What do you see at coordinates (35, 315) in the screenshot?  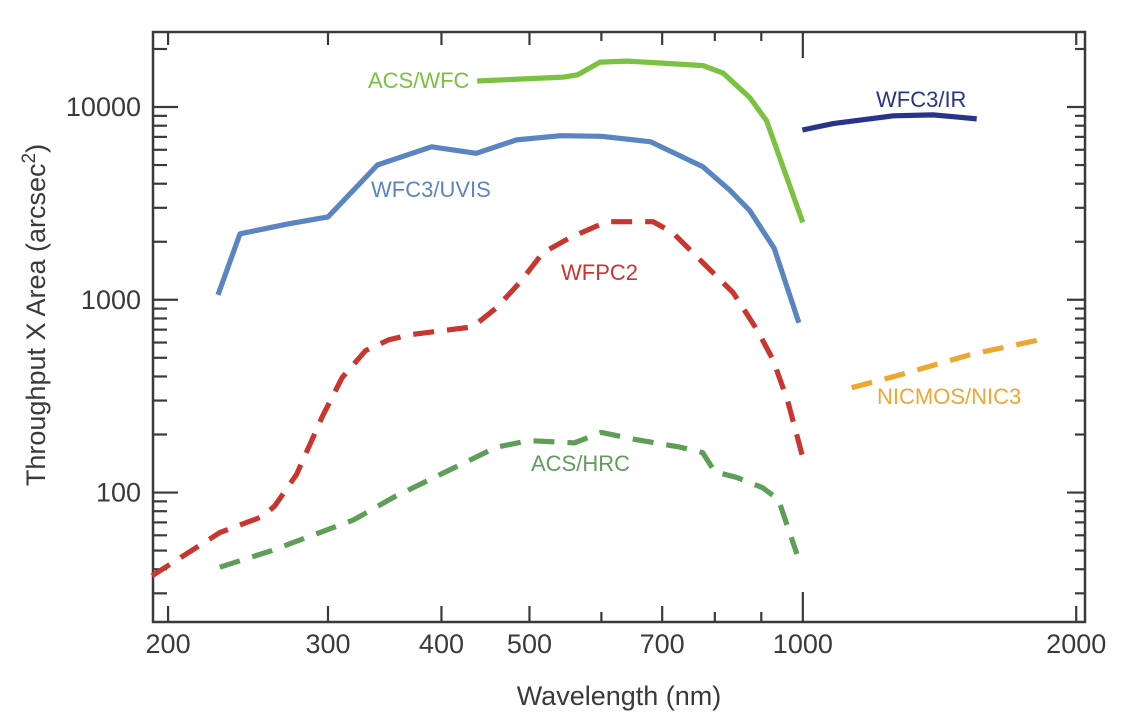 I see `y-axis-title: Throughput X Area (arcsec2)` at bounding box center [35, 315].